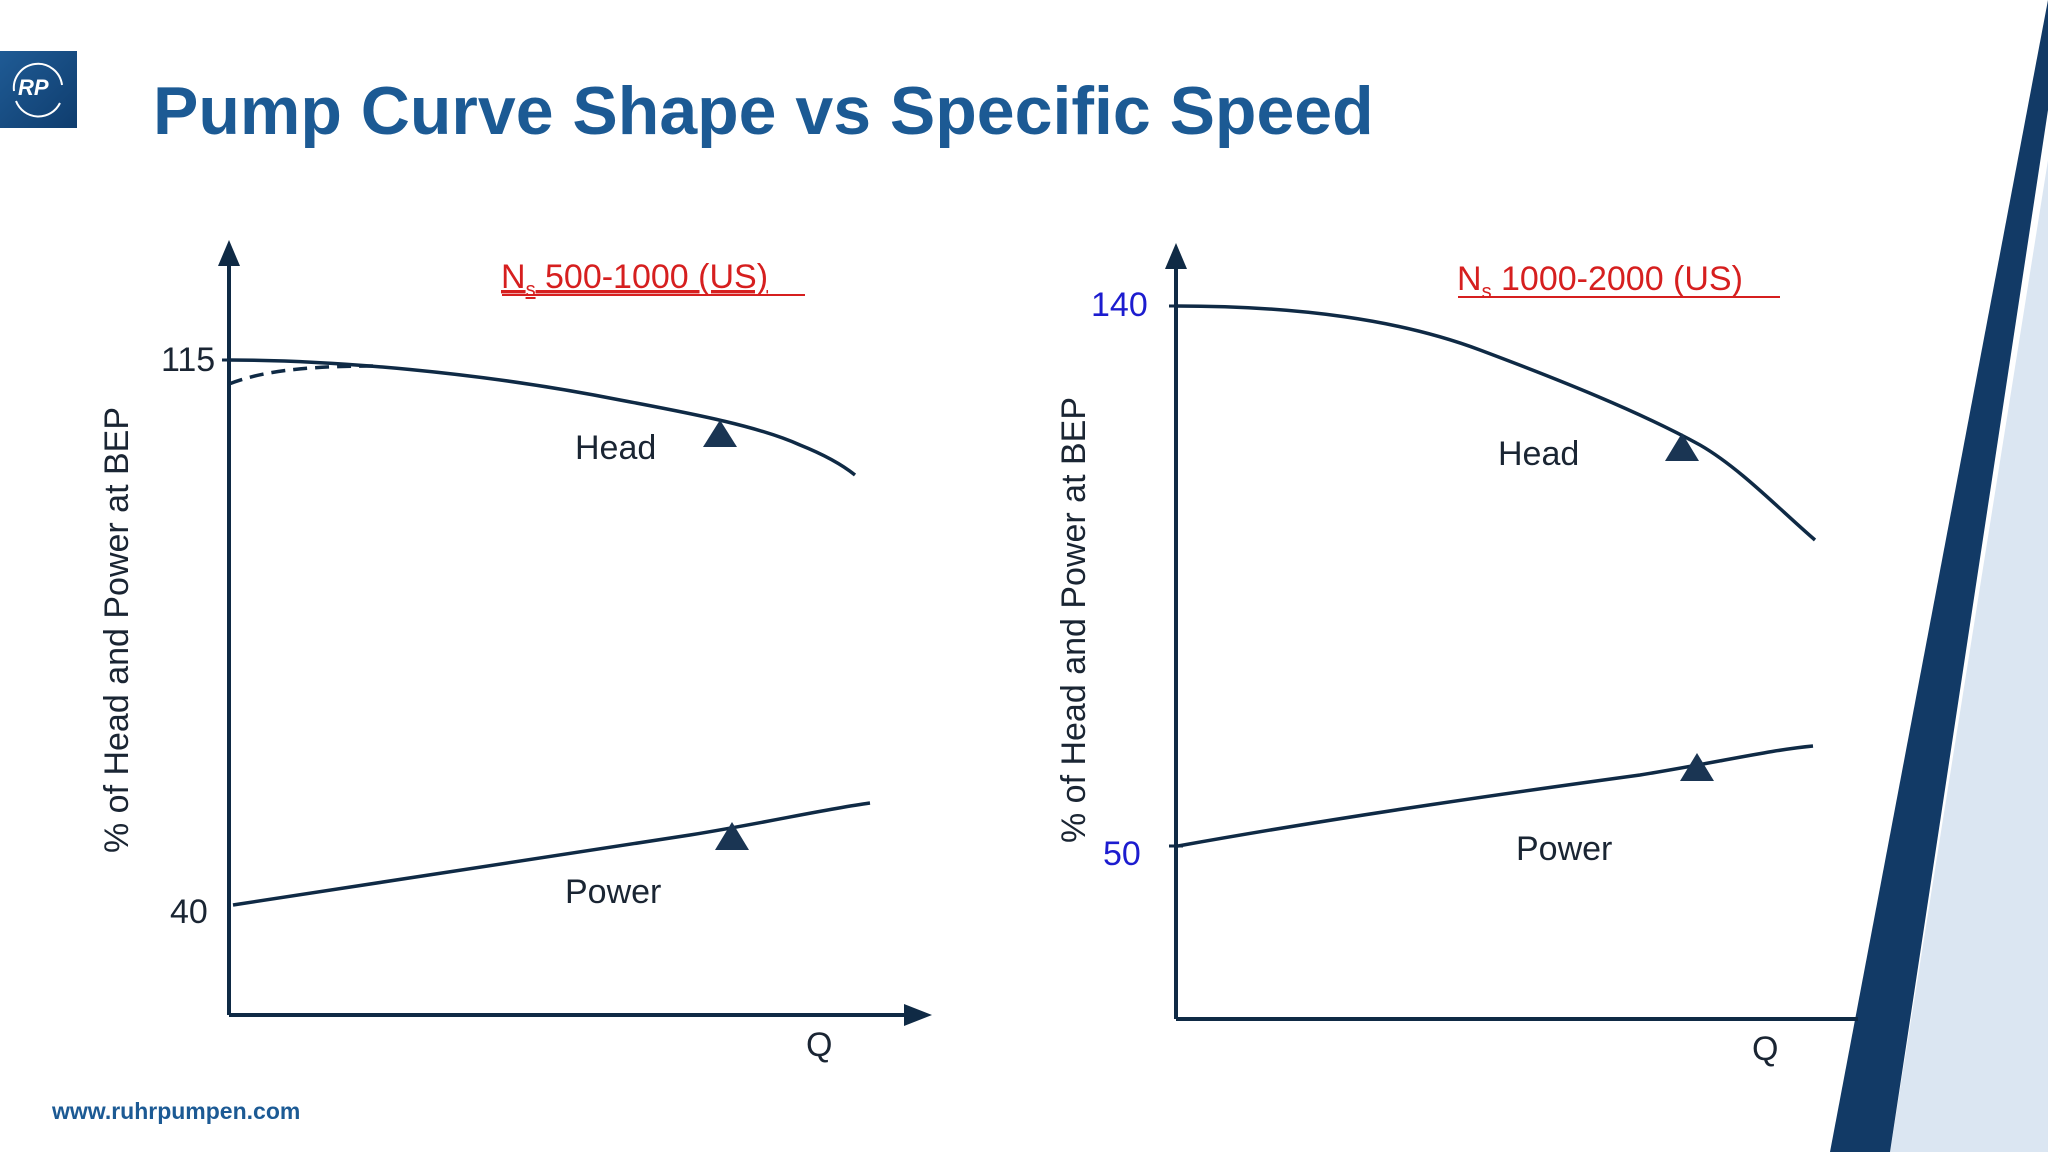 The image size is (2048, 1152). I want to click on y-axis-label-left: % of Head and Power at BEP, so click(117, 630).